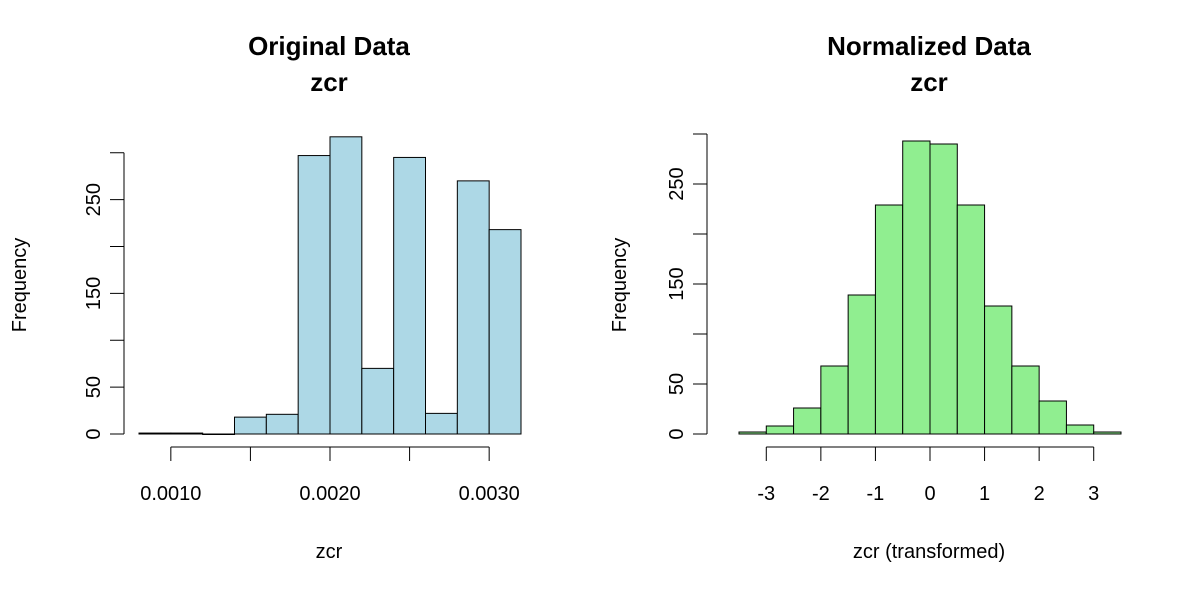 The image size is (1200, 605). What do you see at coordinates (766, 494) in the screenshot?
I see `normalized-x-tick-label-0: -3` at bounding box center [766, 494].